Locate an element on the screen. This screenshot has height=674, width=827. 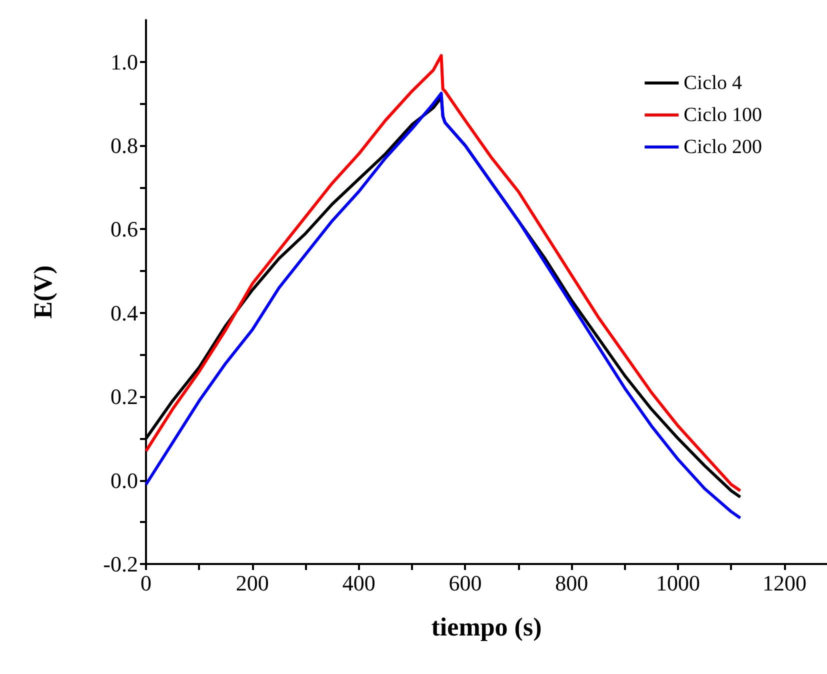
x-tick-label: 800 is located at coordinates (571, 583).